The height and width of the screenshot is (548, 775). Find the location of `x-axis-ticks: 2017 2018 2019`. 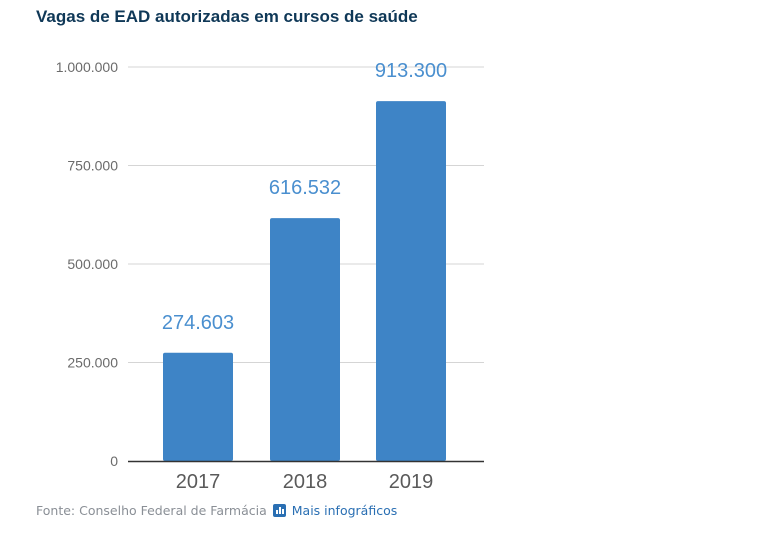

x-axis-ticks: 2017 2018 2019 is located at coordinates (305, 482).